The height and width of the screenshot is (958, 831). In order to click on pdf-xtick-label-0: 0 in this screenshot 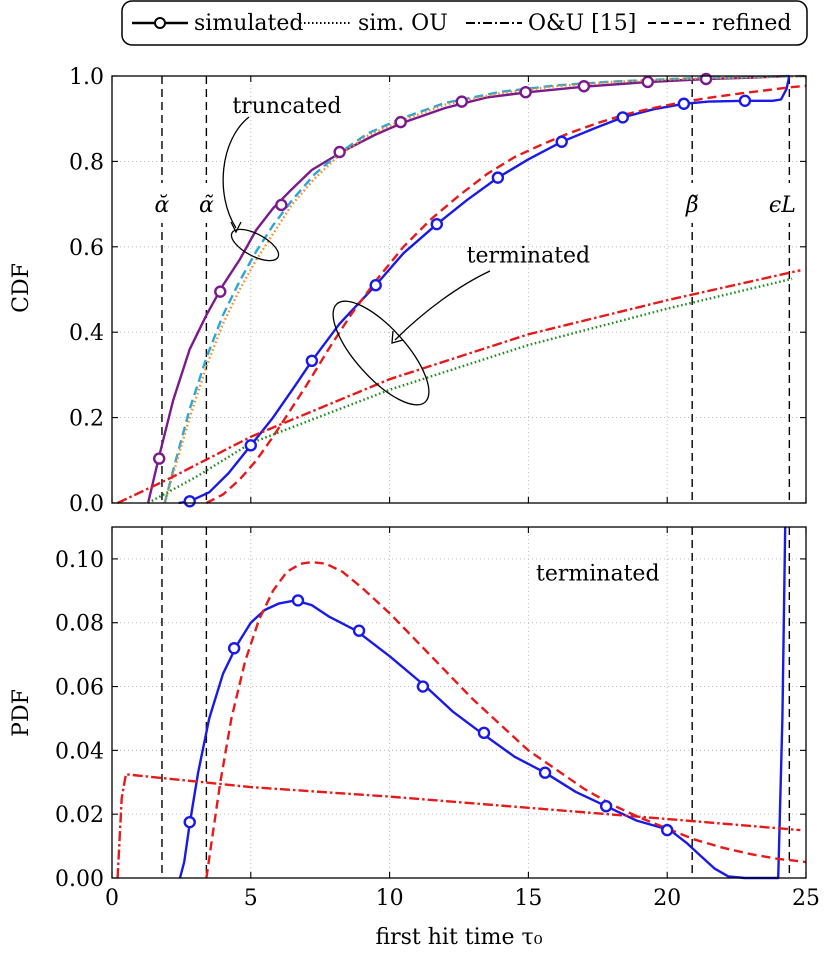, I will do `click(112, 898)`.